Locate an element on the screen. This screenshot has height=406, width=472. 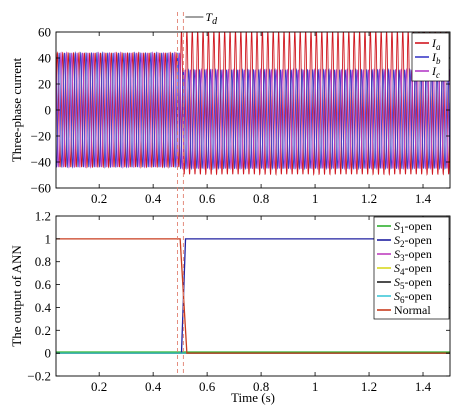
annotation-label-sub: d is located at coordinates (215, 21).